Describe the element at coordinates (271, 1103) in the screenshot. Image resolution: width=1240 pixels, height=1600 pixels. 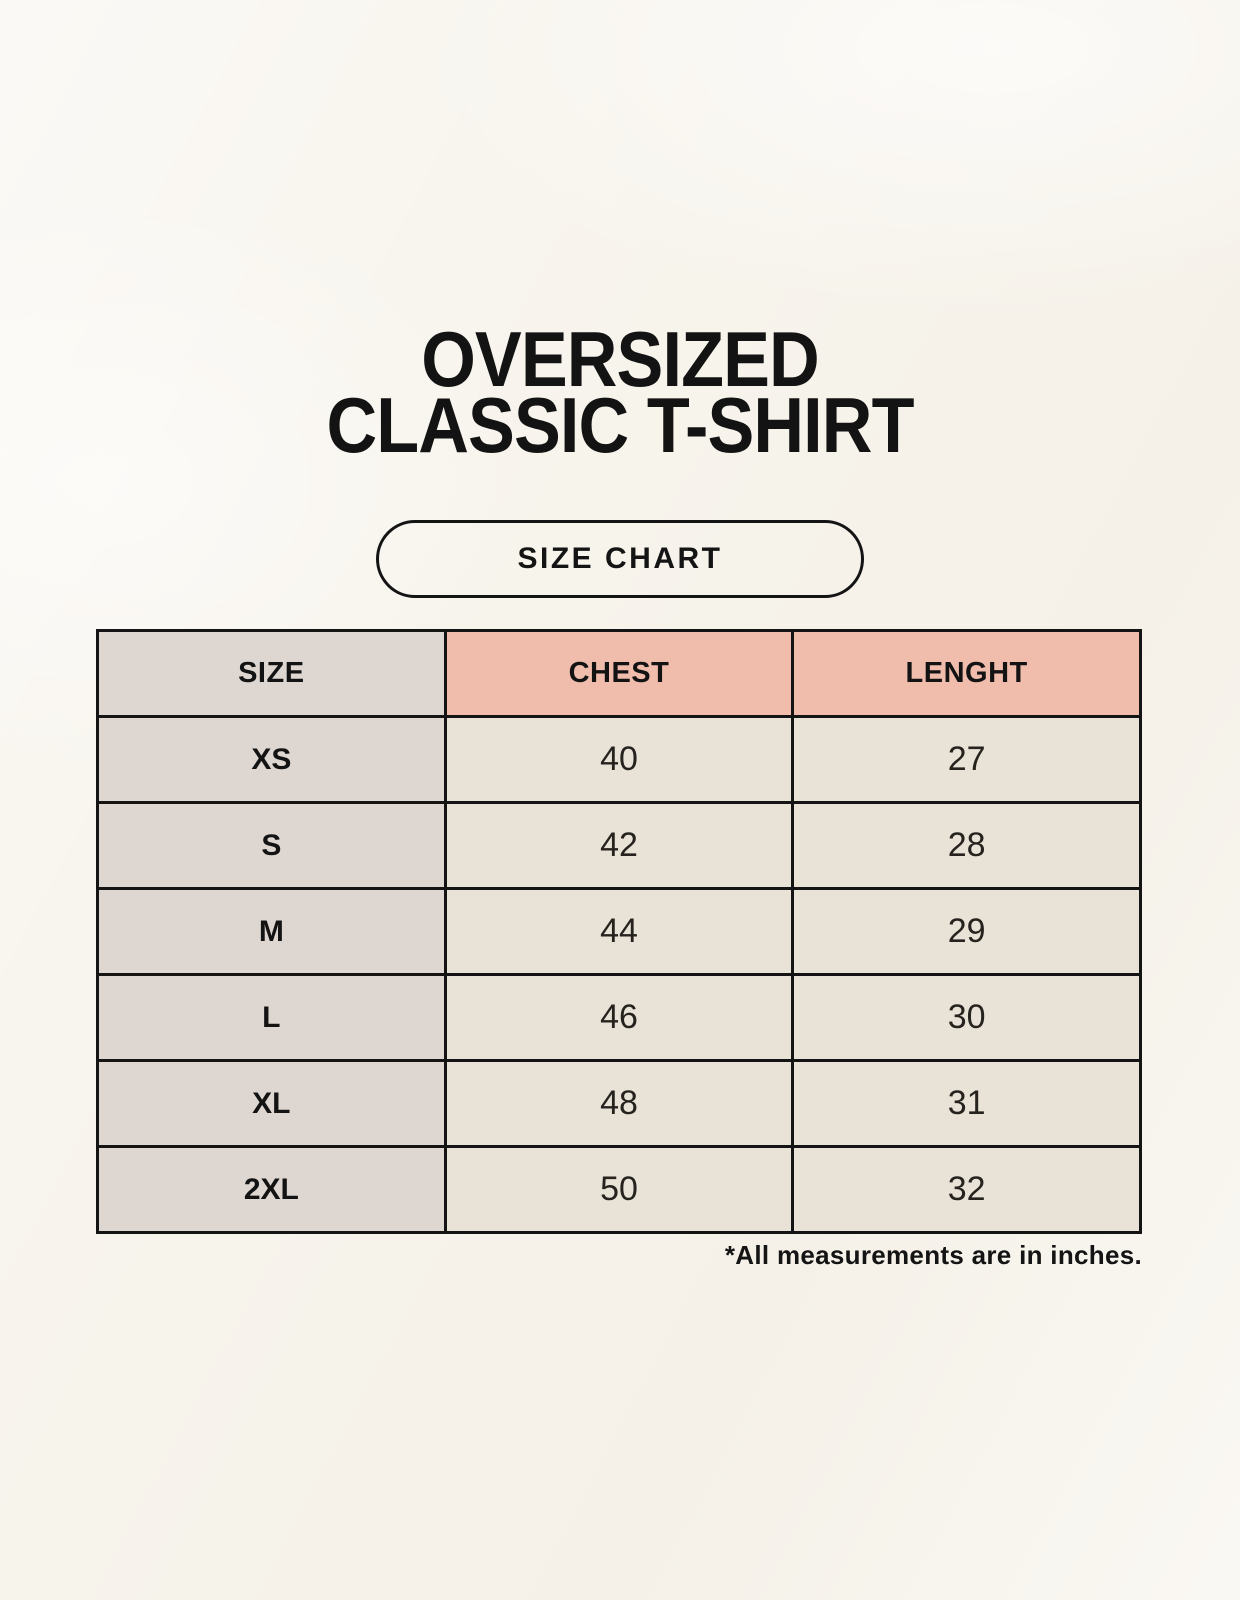
I see `size-cell: XL` at that location.